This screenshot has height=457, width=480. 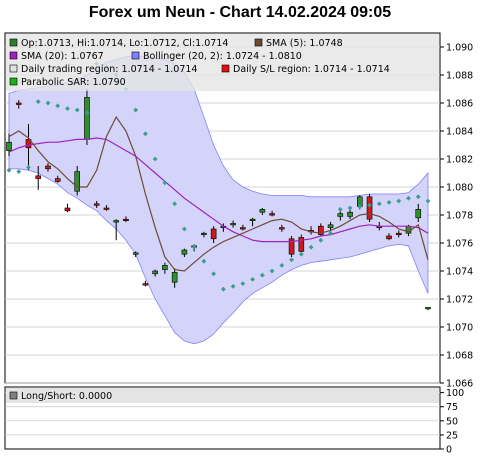 I want to click on y-tick-label: 1.086, so click(x=459, y=104).